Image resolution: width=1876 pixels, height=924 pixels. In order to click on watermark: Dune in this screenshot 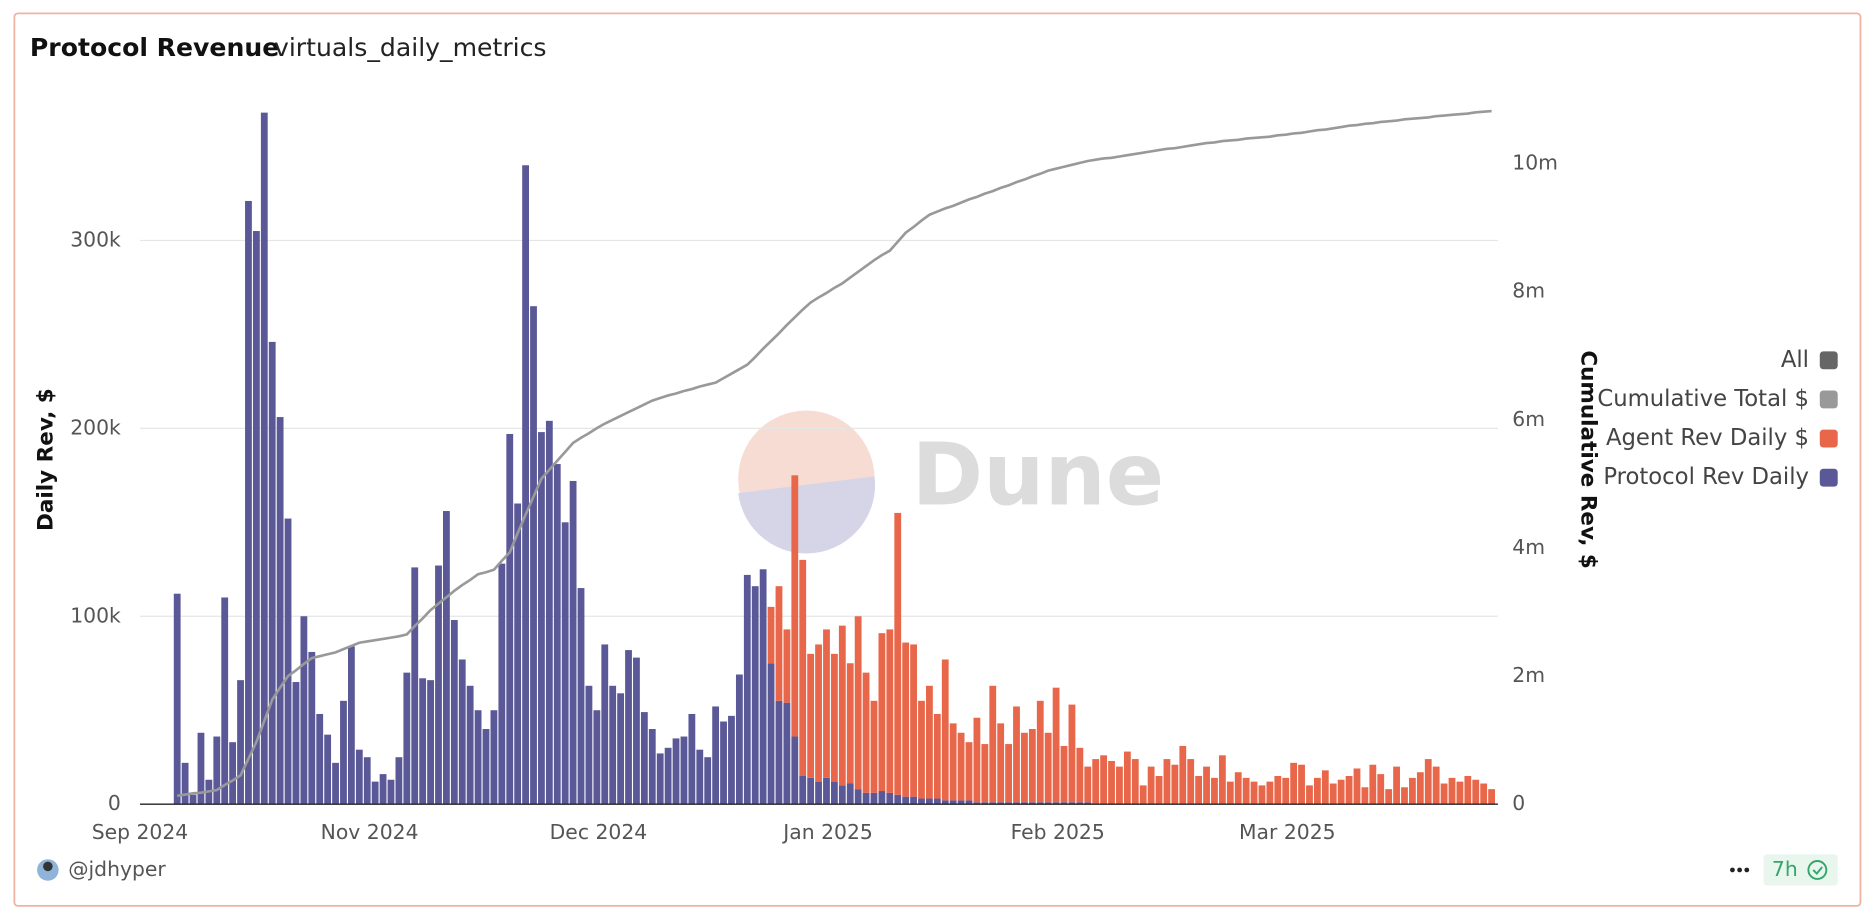, I will do `click(951, 482)`.